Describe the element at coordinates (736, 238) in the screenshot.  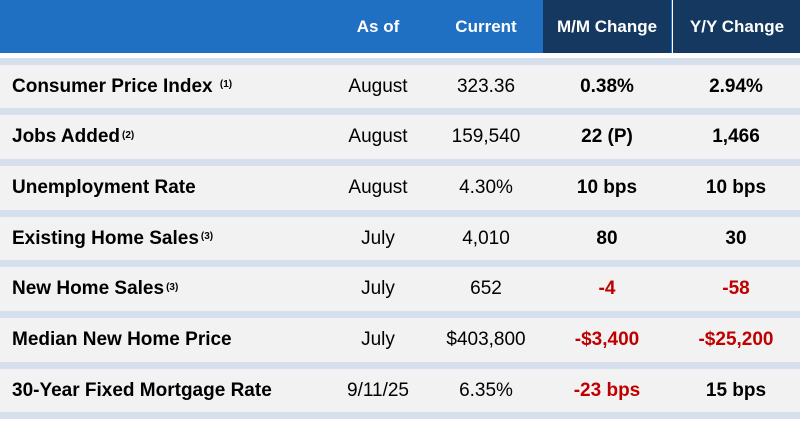
I see `yy-change-value: 30` at that location.